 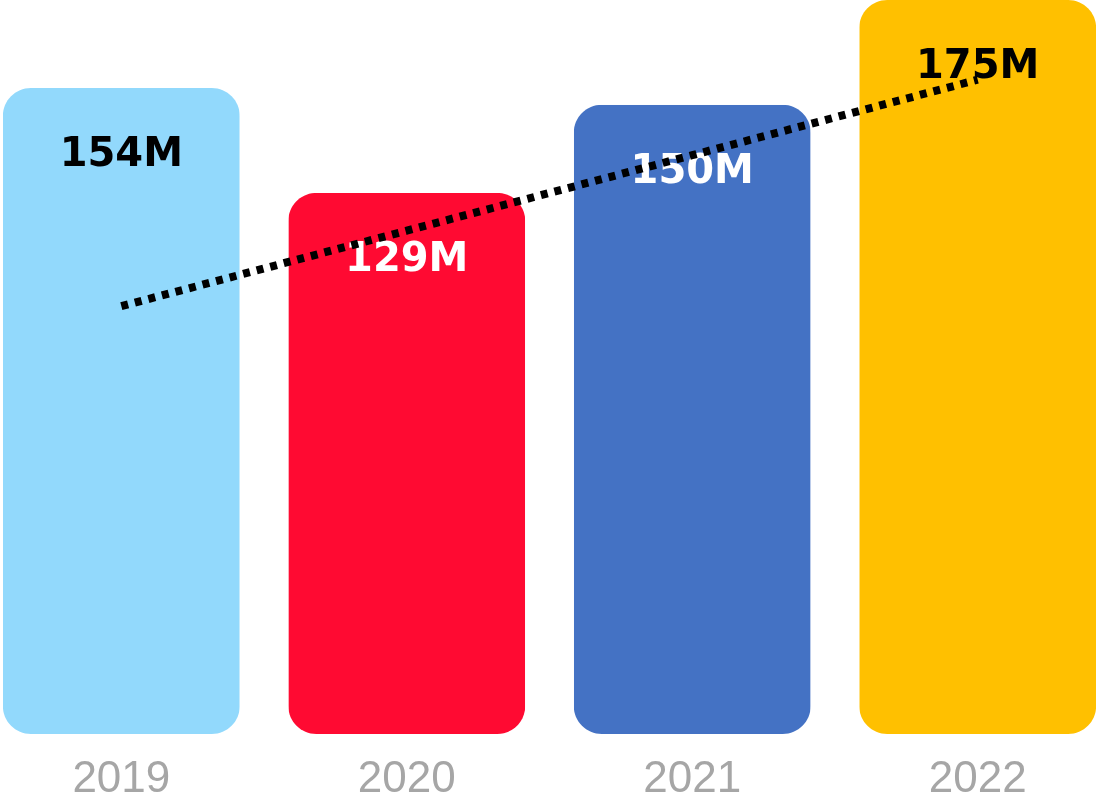 I want to click on bar, so click(x=407, y=463).